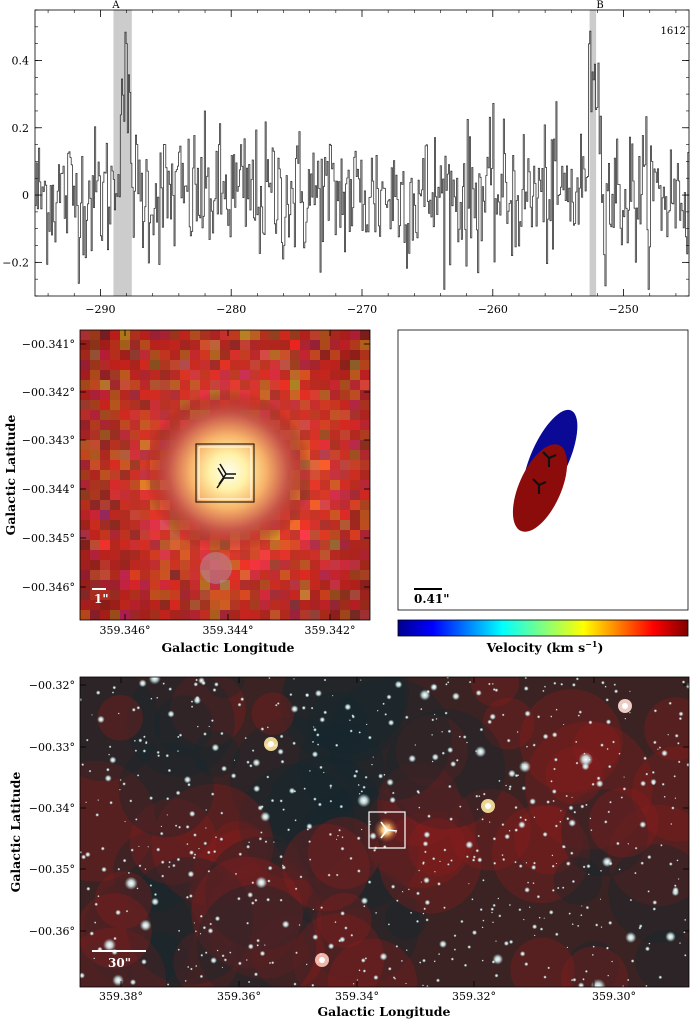 This screenshot has width=696, height=1020. What do you see at coordinates (543, 628) in the screenshot?
I see `velocity-colorbar` at bounding box center [543, 628].